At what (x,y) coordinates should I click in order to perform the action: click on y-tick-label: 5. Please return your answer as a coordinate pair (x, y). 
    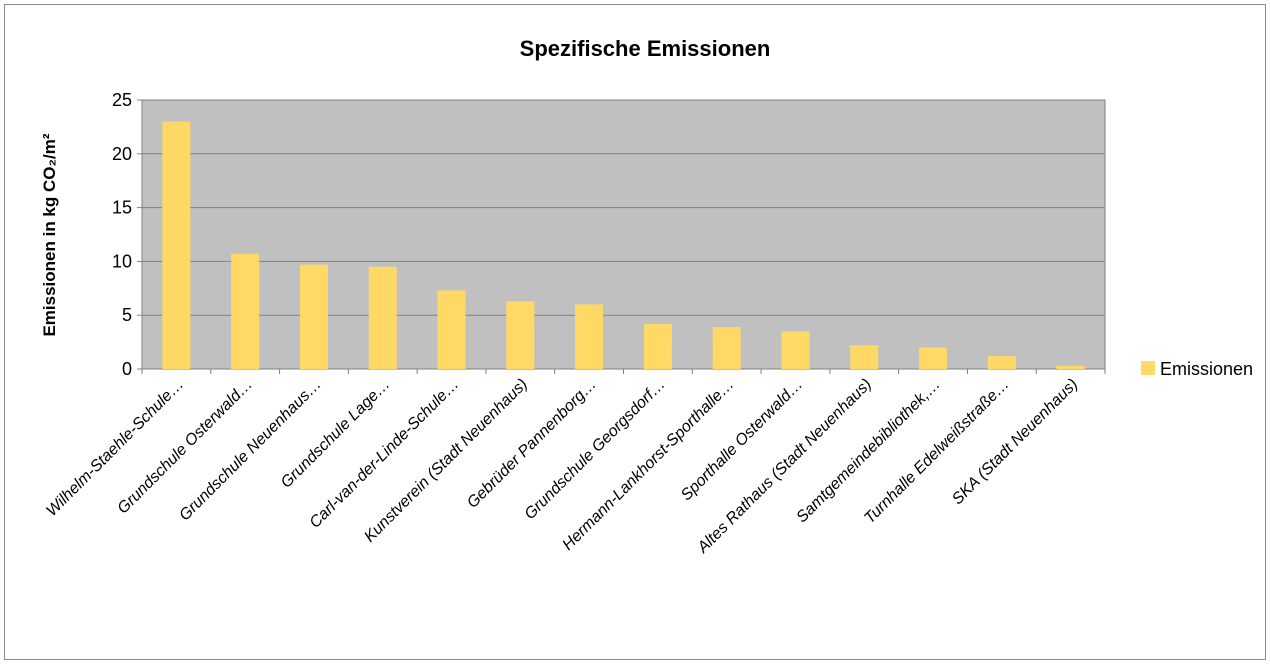
    Looking at the image, I should click on (127, 315).